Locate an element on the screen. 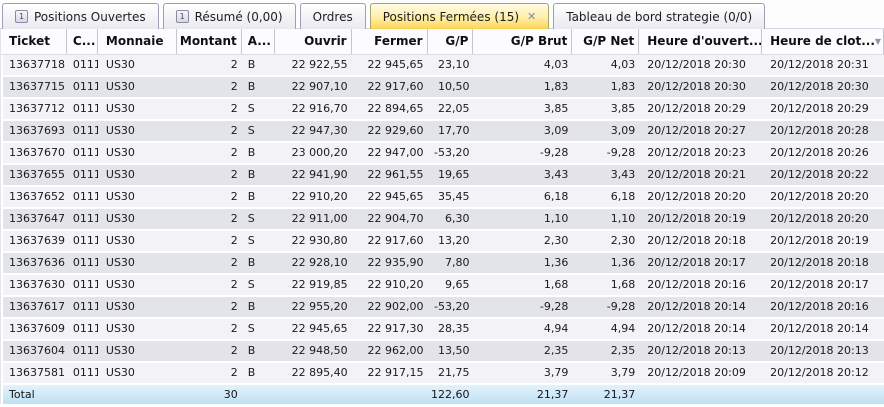 Image resolution: width=884 pixels, height=407 pixels. cell-ticket: 13637581 is located at coordinates (37, 372).